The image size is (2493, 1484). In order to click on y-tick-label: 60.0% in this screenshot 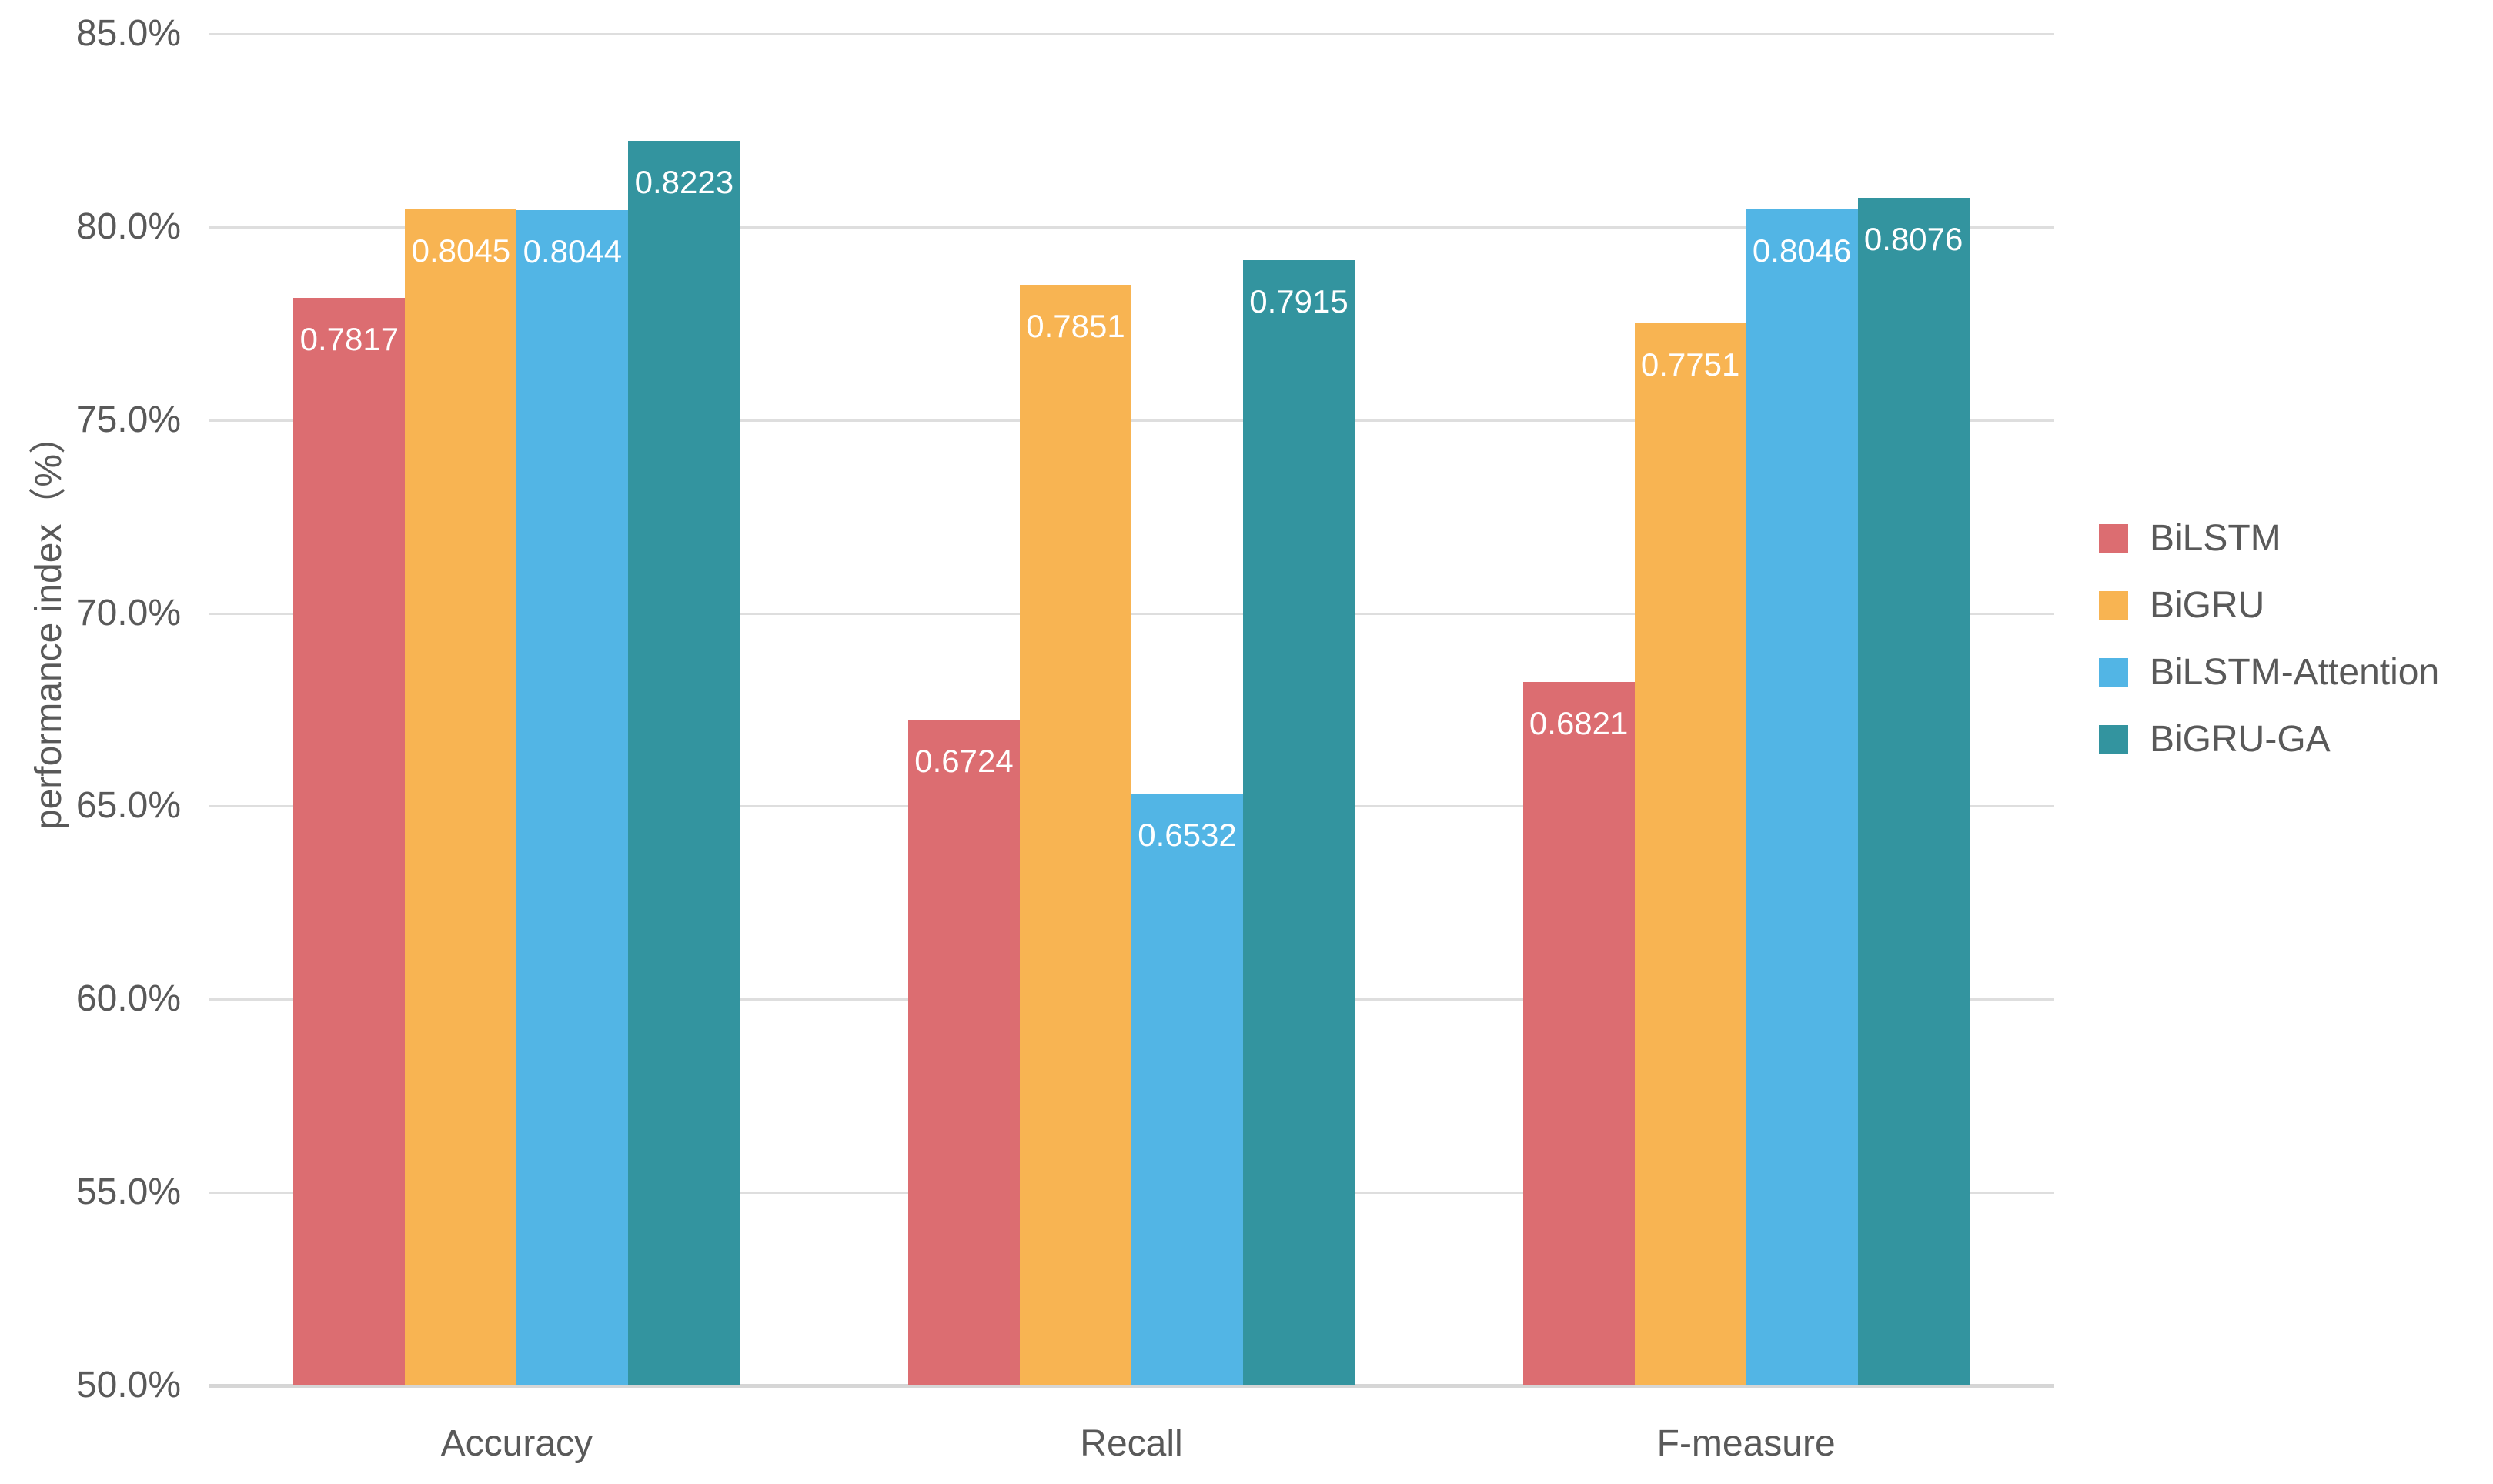, I will do `click(128, 999)`.